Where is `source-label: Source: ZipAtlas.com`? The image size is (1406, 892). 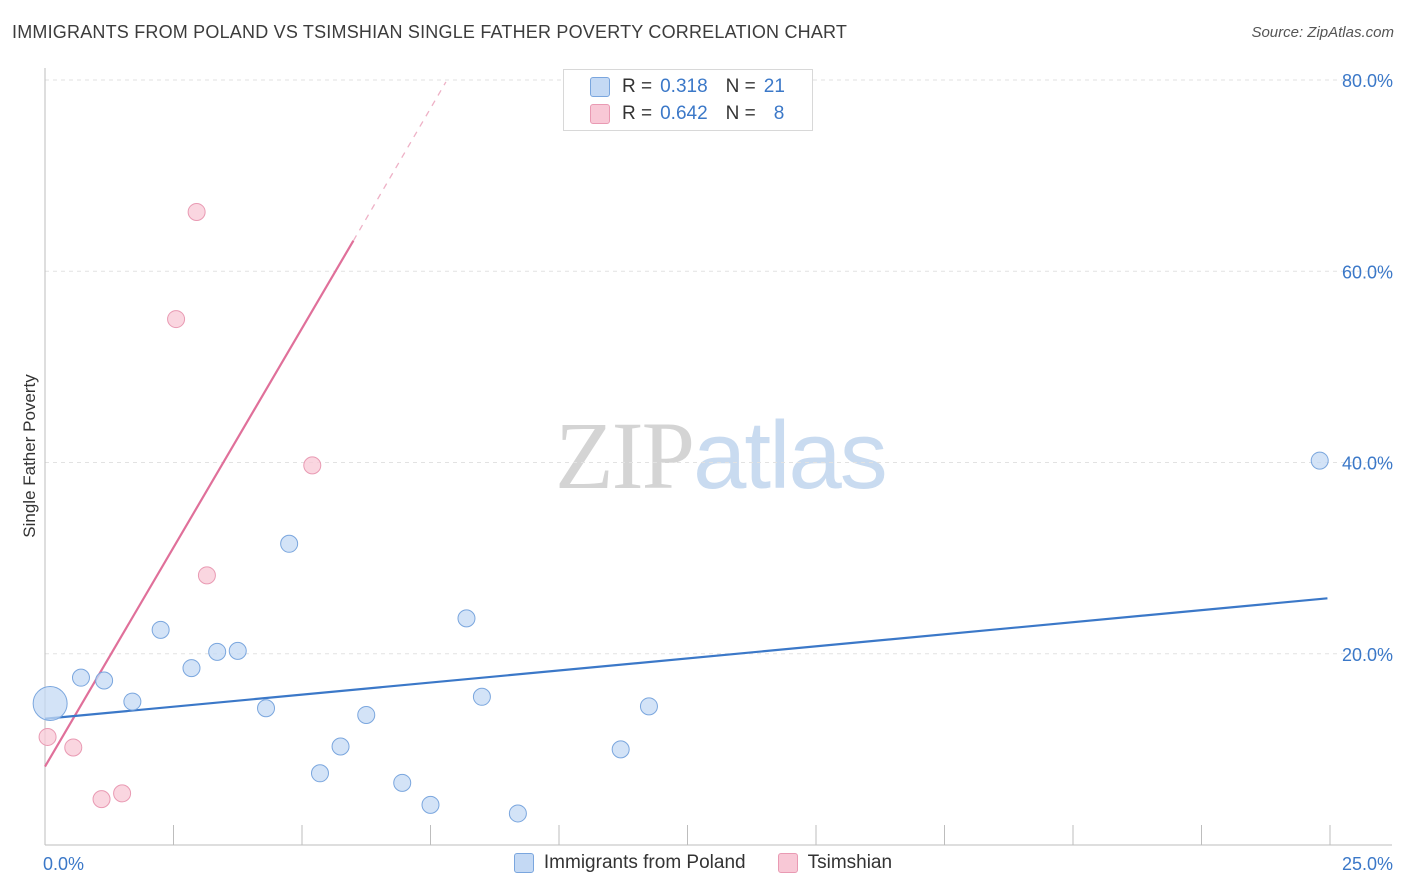
source-label: Source: ZipAtlas.com is located at coordinates (1322, 32).